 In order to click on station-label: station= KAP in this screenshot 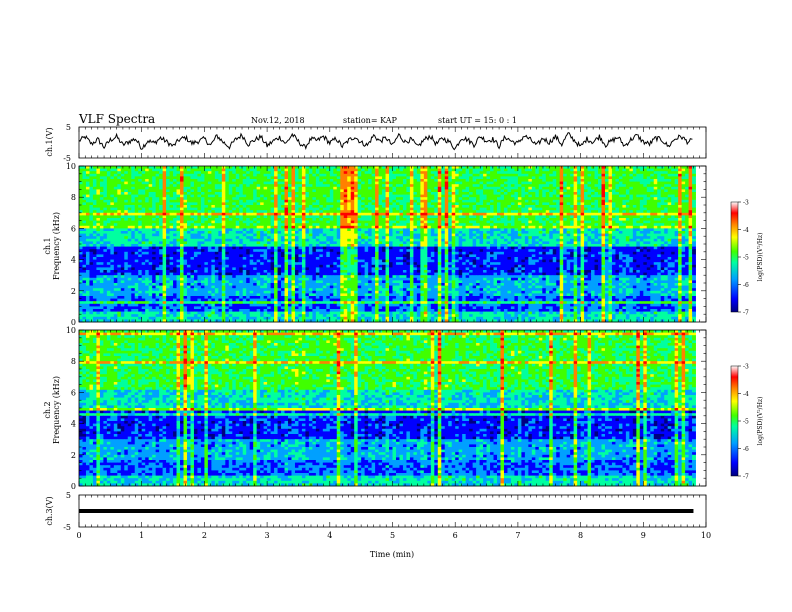, I will do `click(370, 120)`.